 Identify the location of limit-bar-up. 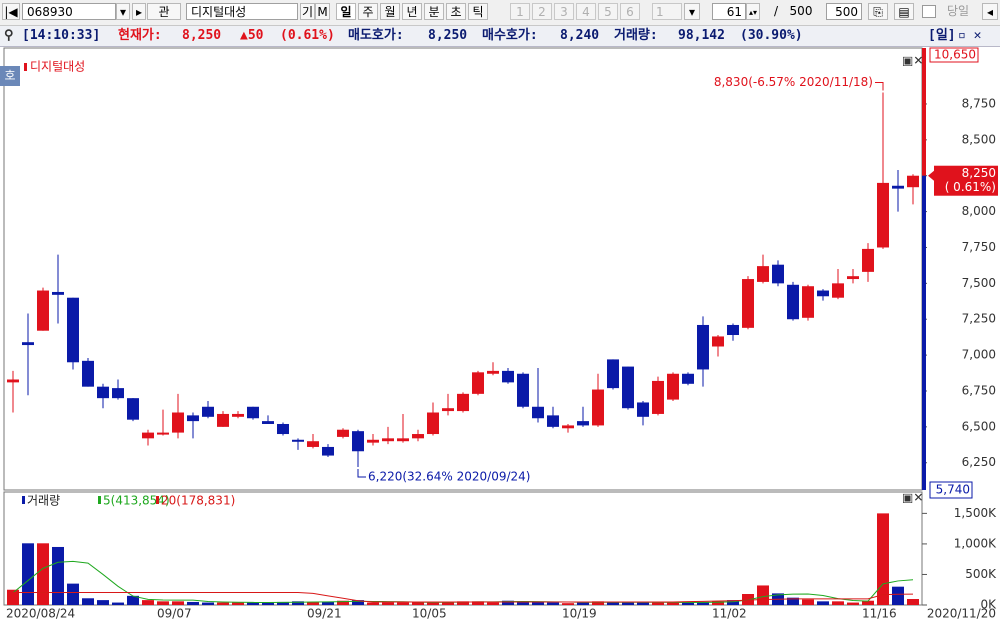
(924, 112).